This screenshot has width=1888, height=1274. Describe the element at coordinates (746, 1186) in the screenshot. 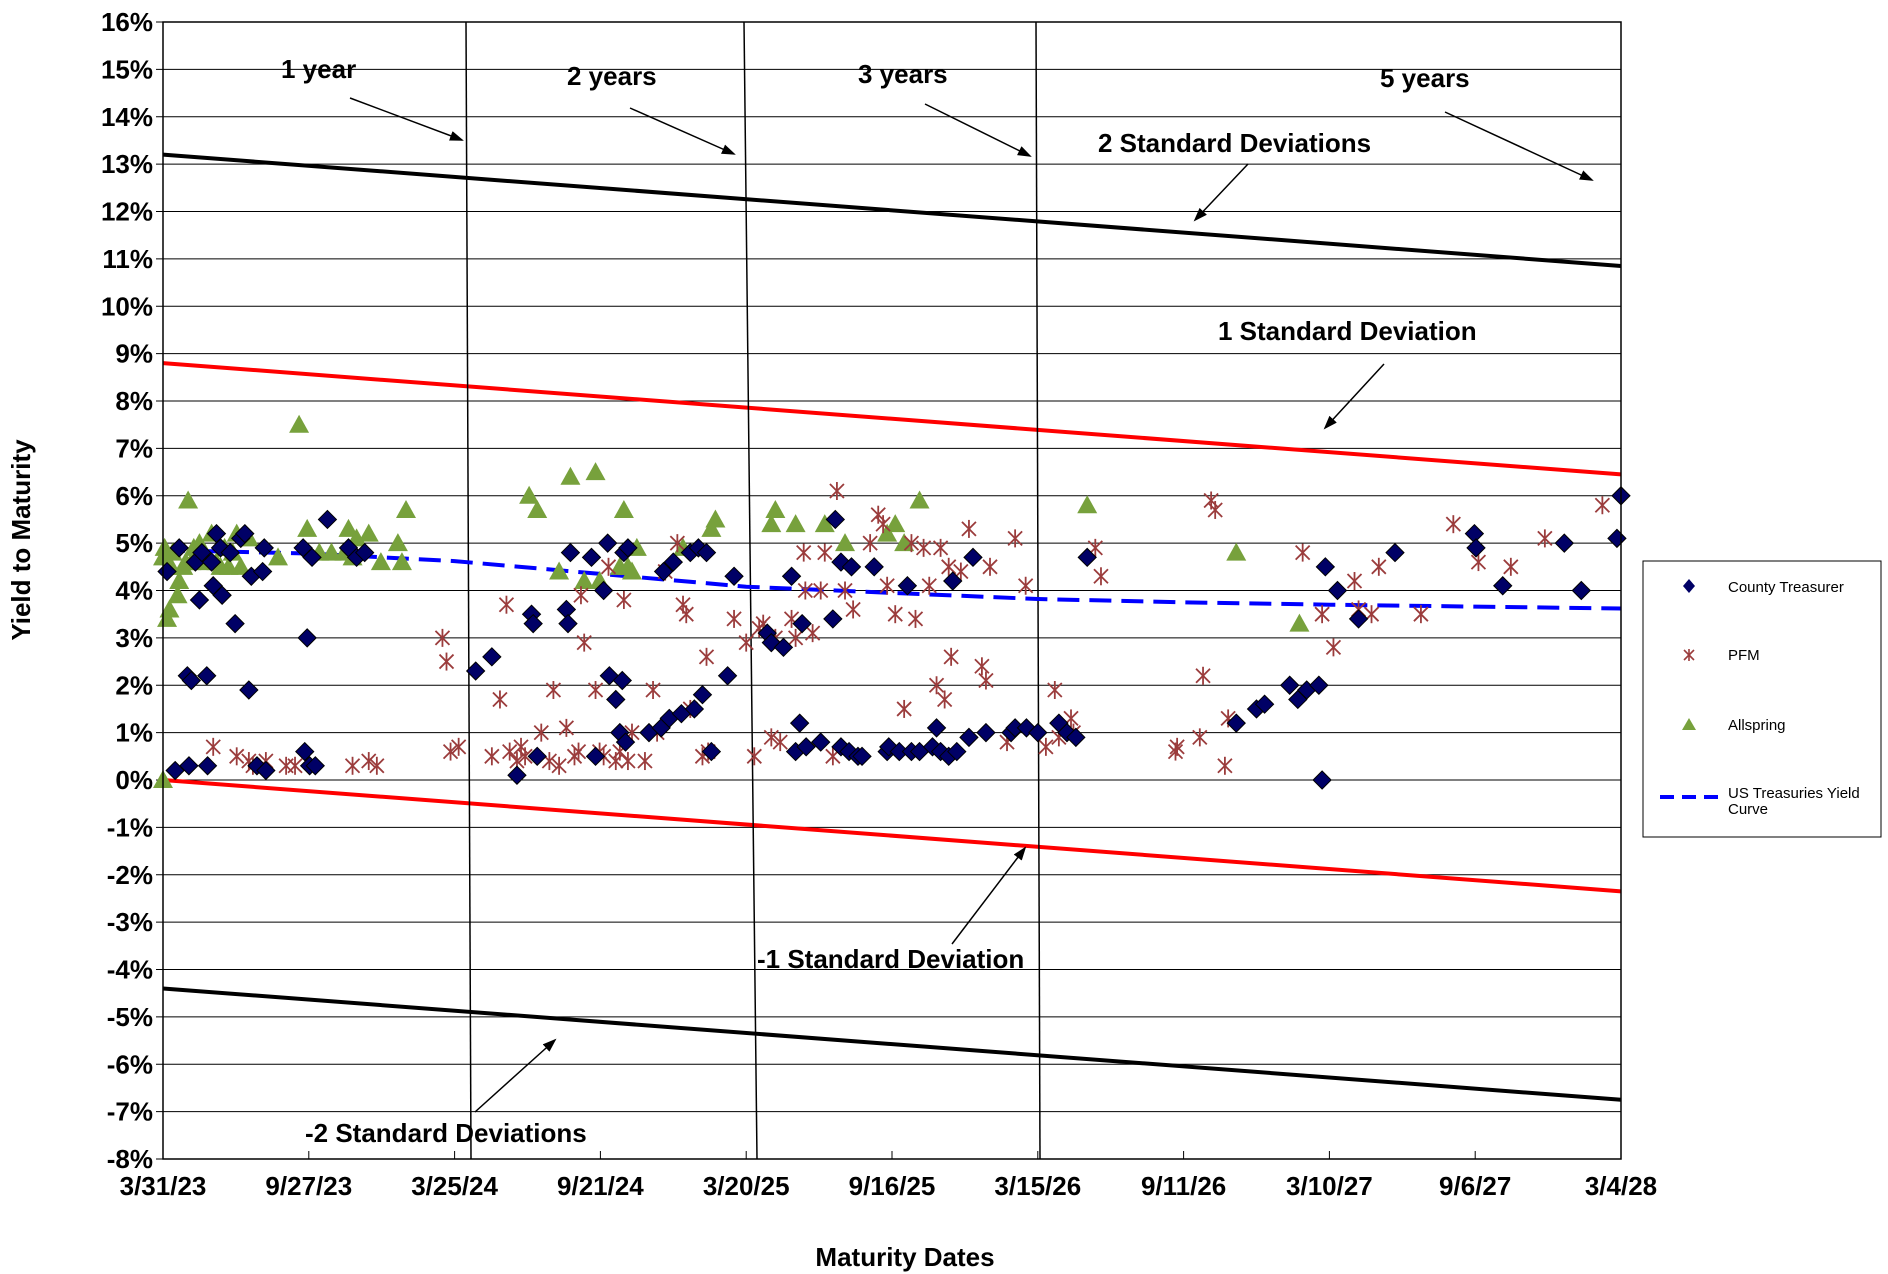

I see `x-tick-label: 3/20/25` at that location.